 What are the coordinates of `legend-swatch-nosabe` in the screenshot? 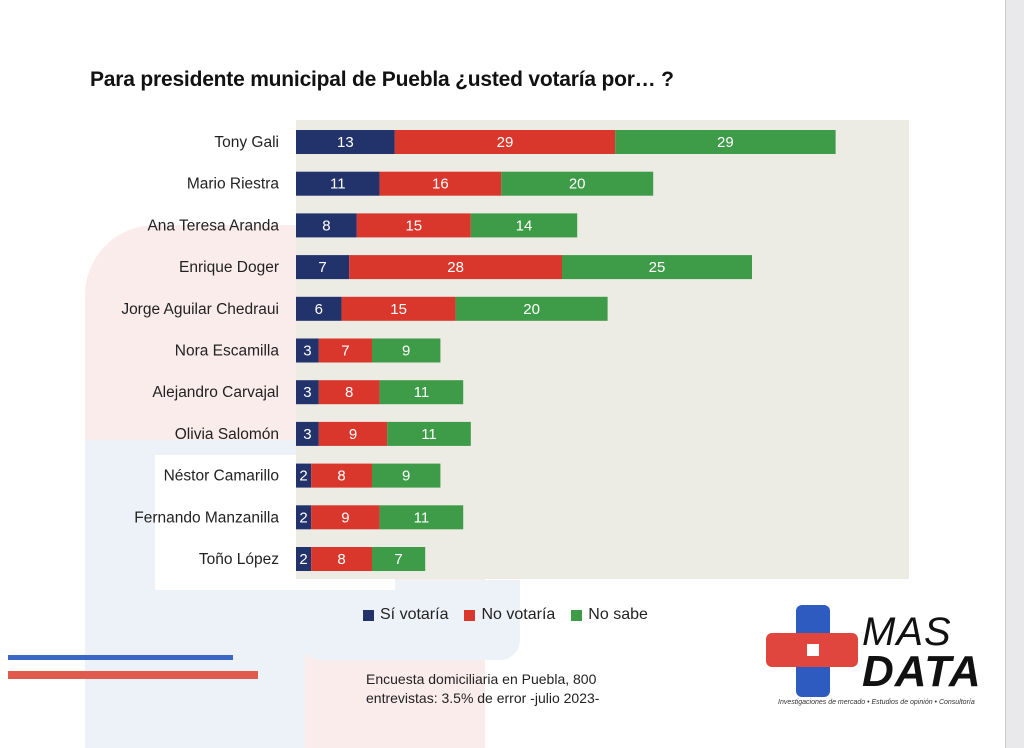 It's located at (577, 615).